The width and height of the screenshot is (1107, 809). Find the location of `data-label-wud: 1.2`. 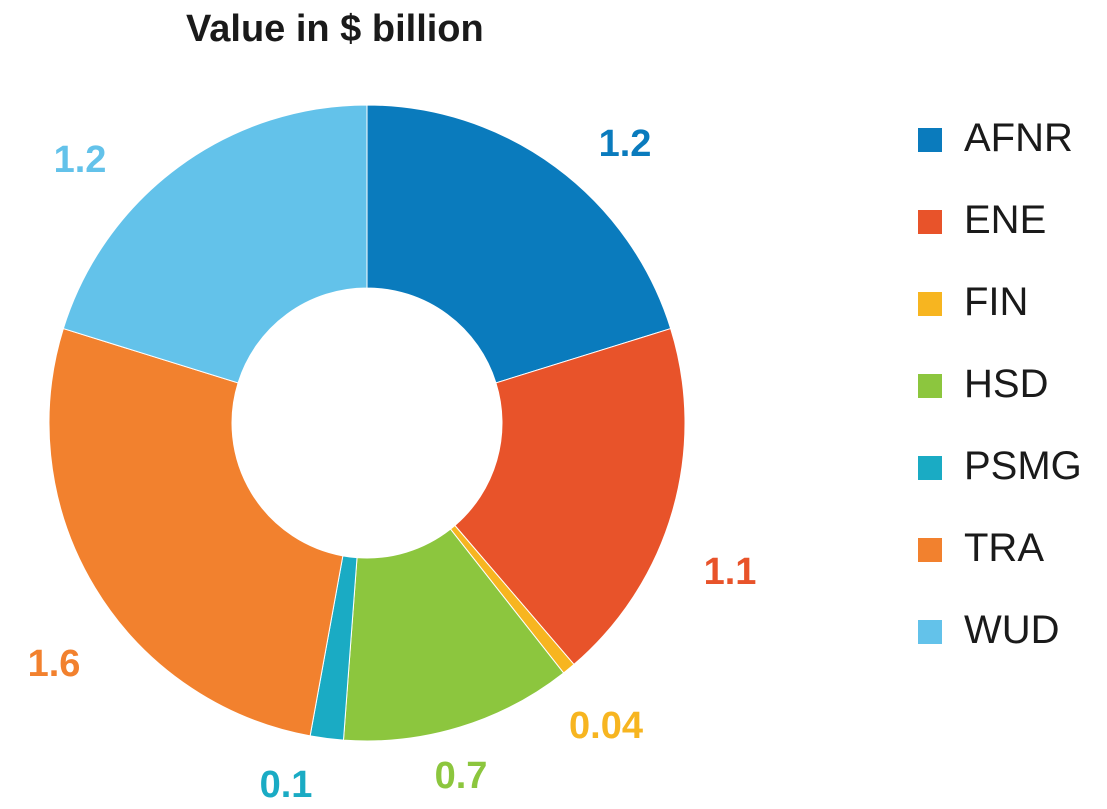

data-label-wud: 1.2 is located at coordinates (80, 160).